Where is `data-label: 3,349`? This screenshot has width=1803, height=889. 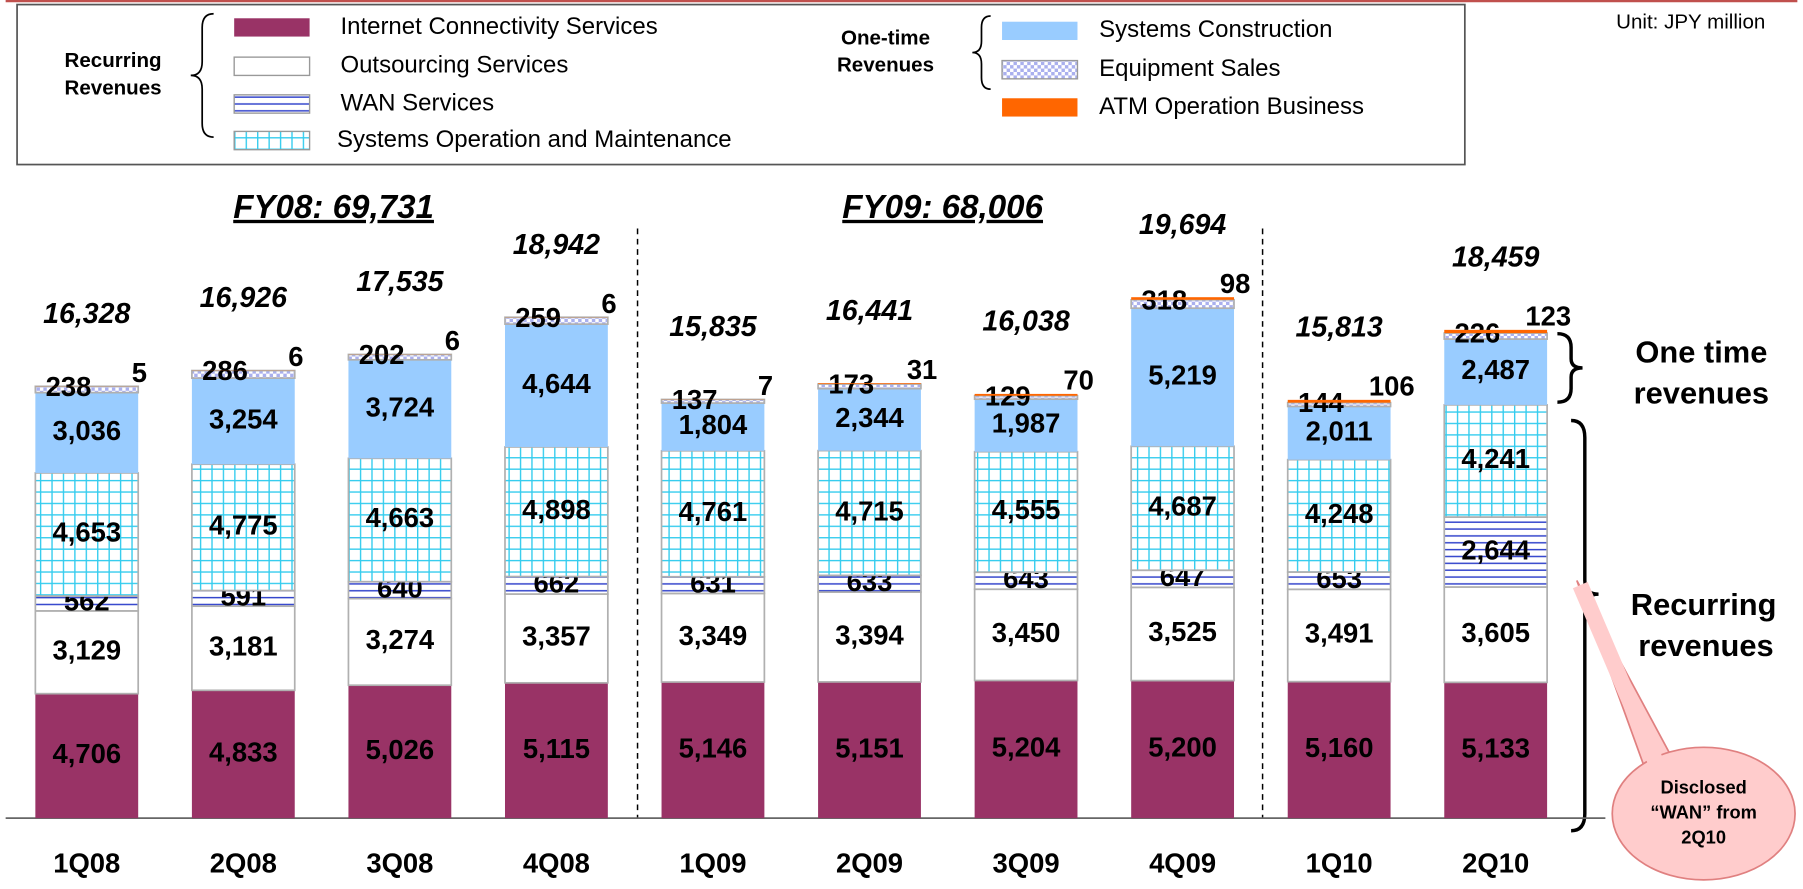
data-label: 3,349 is located at coordinates (713, 635).